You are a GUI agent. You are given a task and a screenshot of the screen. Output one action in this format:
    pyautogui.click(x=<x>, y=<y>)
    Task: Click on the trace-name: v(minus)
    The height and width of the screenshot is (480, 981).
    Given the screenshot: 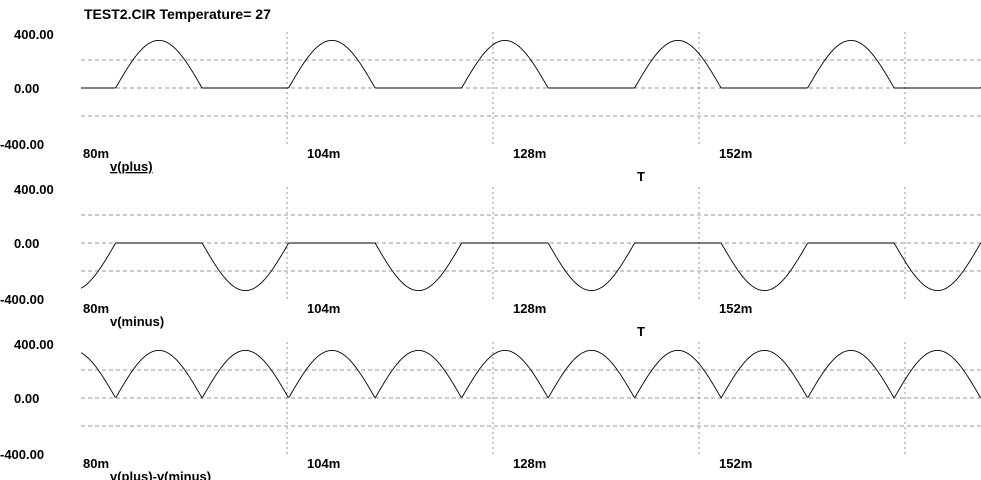 What is the action you would take?
    pyautogui.click(x=137, y=321)
    